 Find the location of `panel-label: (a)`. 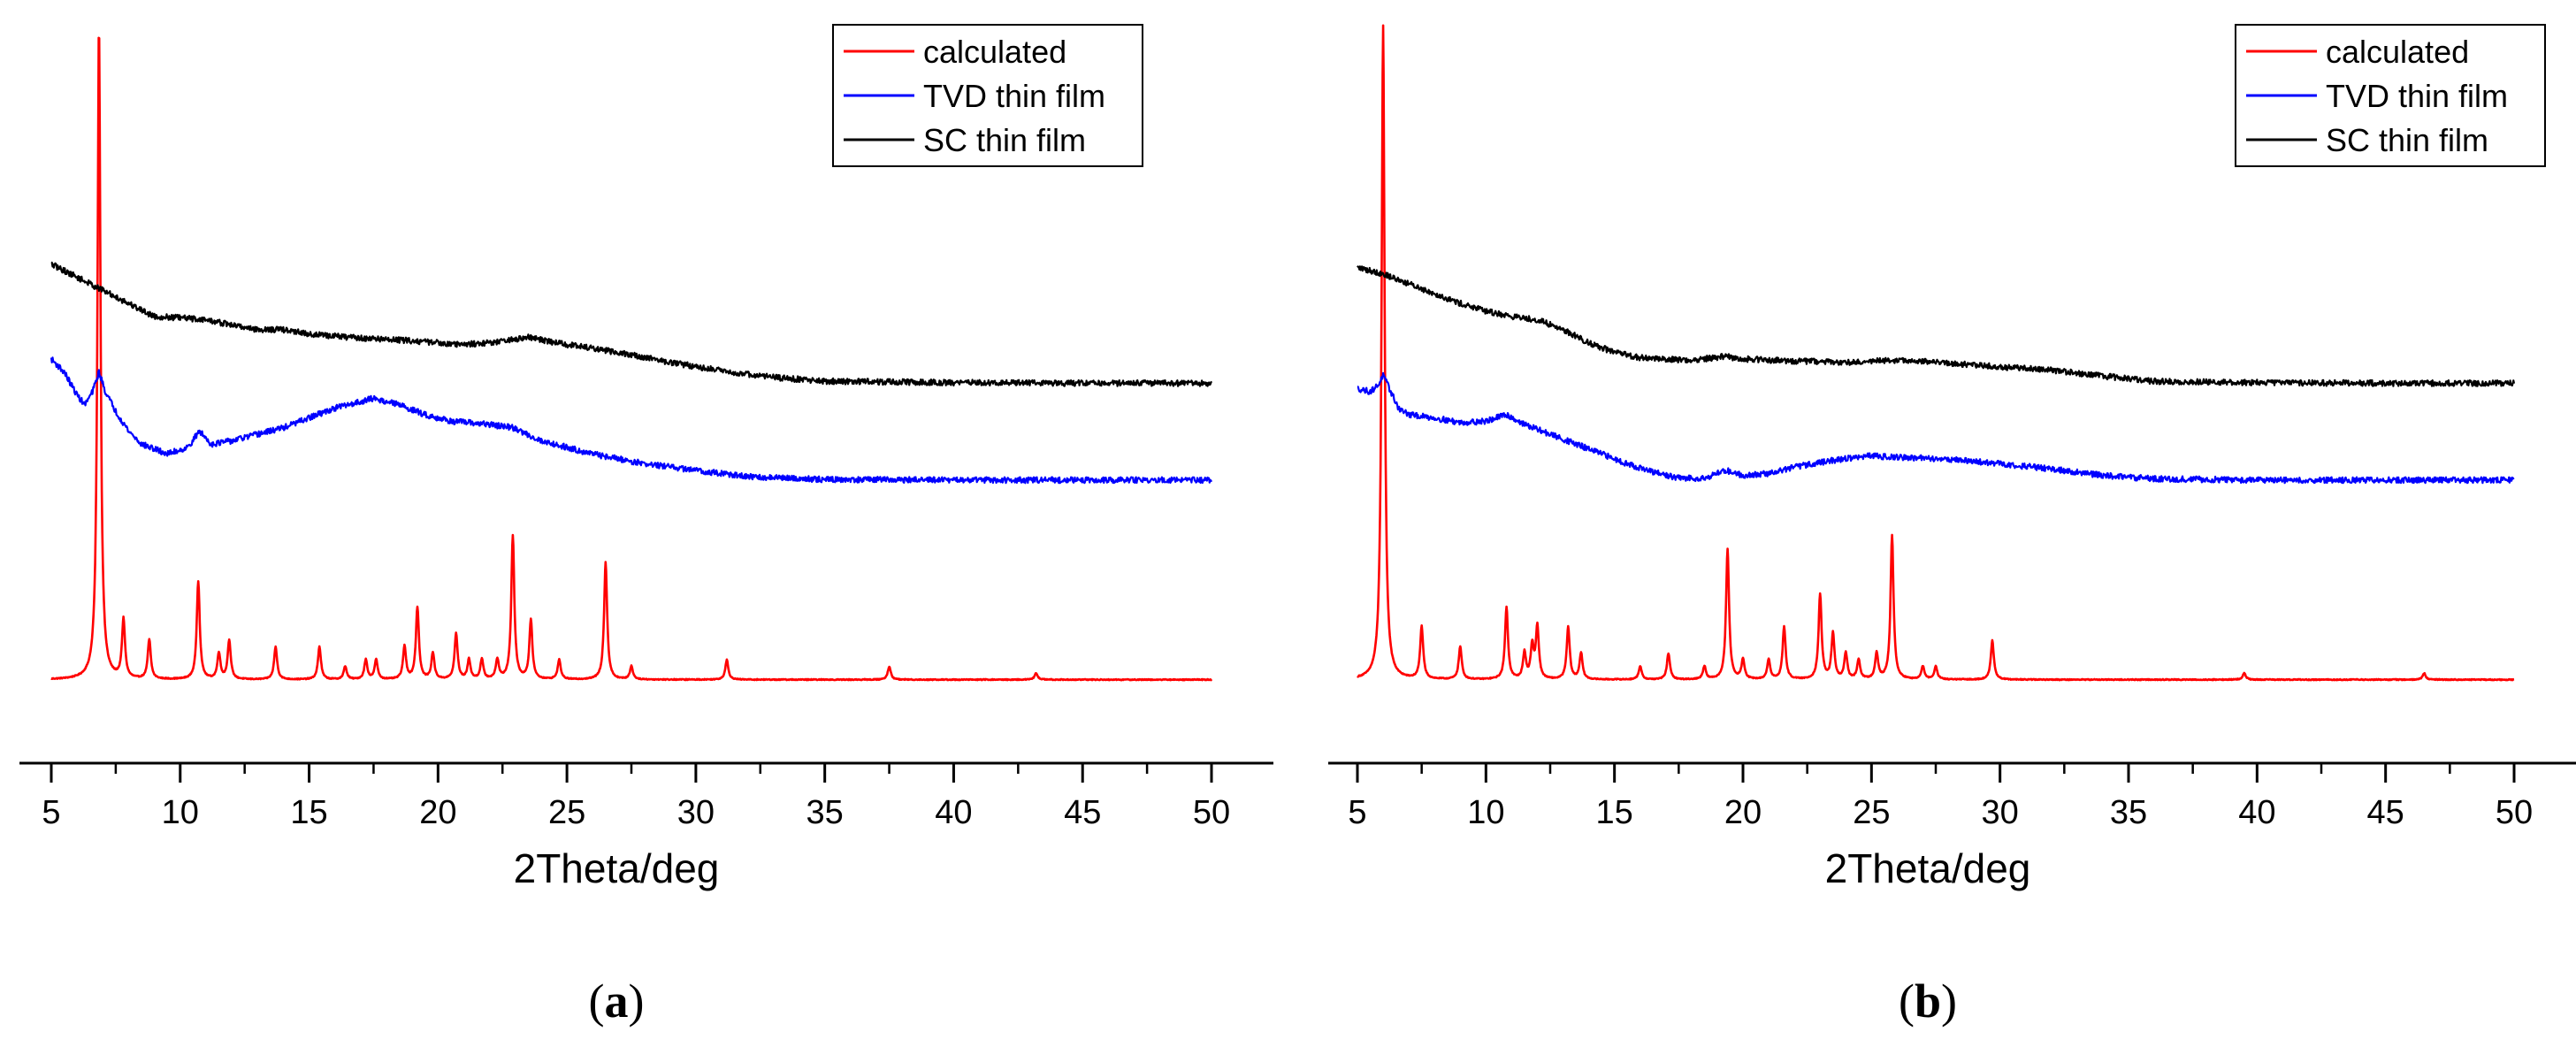

panel-label: (a) is located at coordinates (617, 1001).